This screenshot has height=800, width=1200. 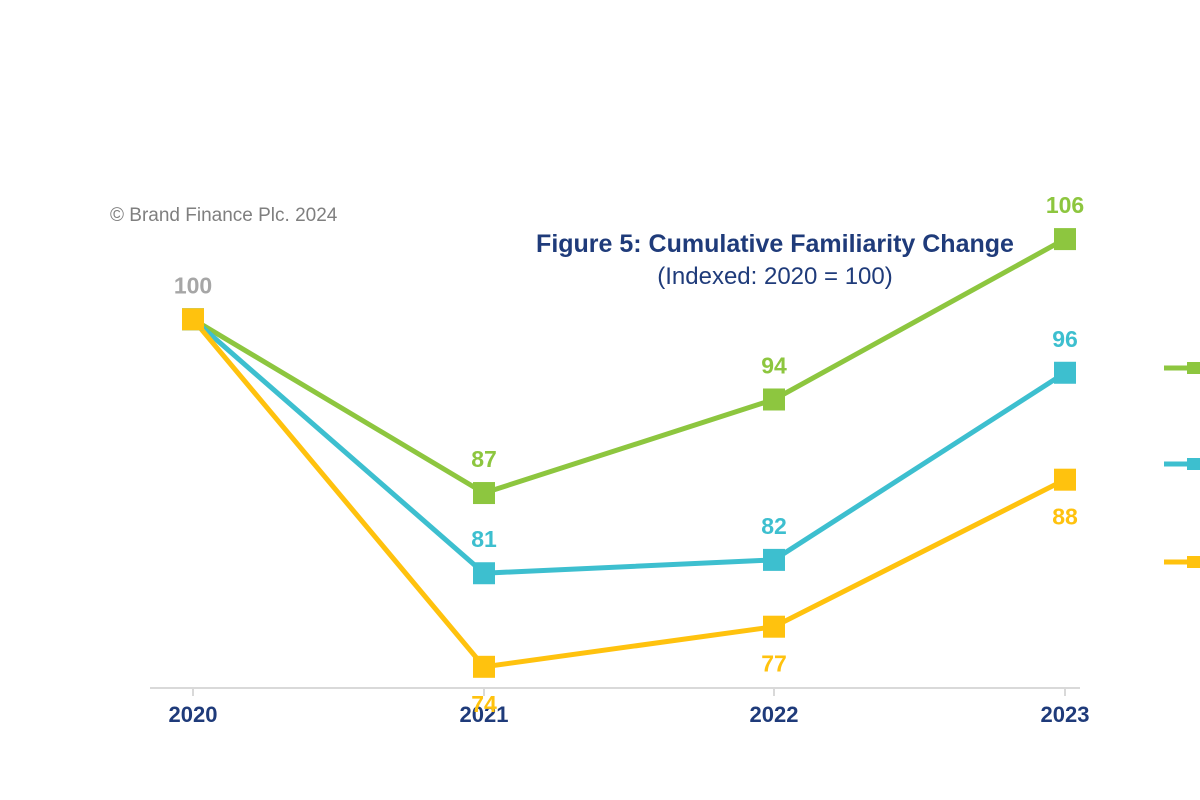 What do you see at coordinates (1065, 714) in the screenshot?
I see `x-tick-label: 2023` at bounding box center [1065, 714].